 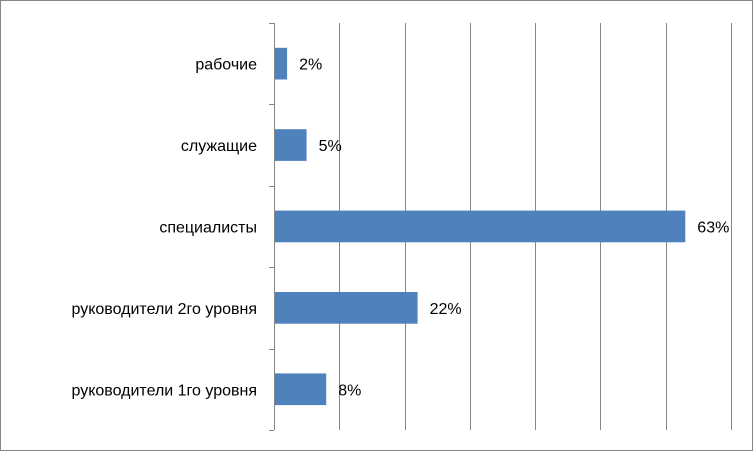 What do you see at coordinates (219, 146) in the screenshot?
I see `category-label: служащие` at bounding box center [219, 146].